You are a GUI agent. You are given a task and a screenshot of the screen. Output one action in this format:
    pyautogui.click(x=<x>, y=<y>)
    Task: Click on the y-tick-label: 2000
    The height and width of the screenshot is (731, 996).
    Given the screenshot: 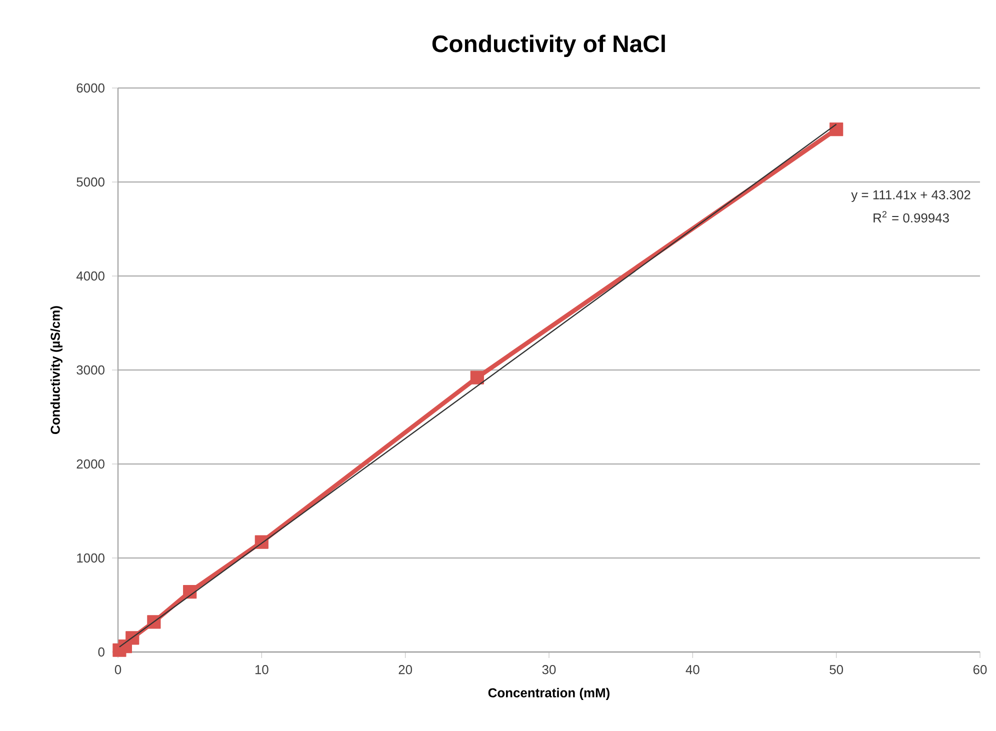 What is the action you would take?
    pyautogui.click(x=90, y=464)
    